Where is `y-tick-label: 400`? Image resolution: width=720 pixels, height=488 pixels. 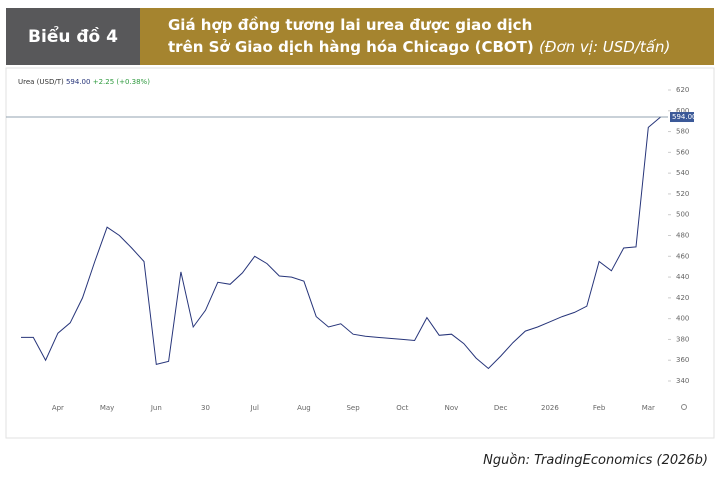 y-tick-label: 400 is located at coordinates (682, 319).